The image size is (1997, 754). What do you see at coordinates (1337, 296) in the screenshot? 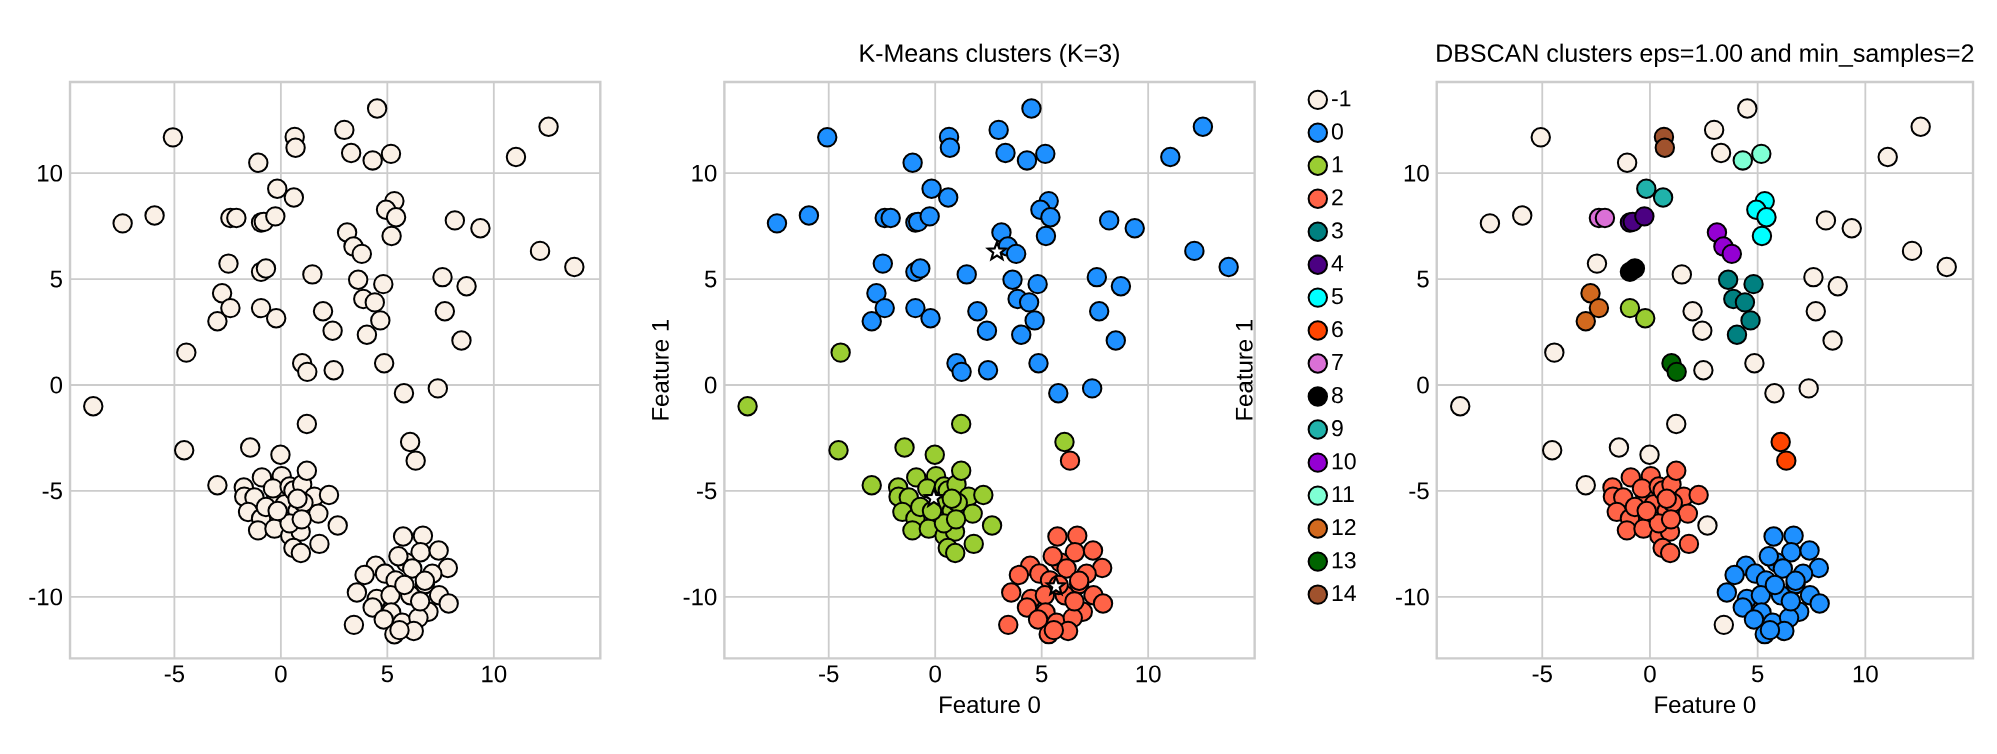
I see `legend-label: 5` at bounding box center [1337, 296].